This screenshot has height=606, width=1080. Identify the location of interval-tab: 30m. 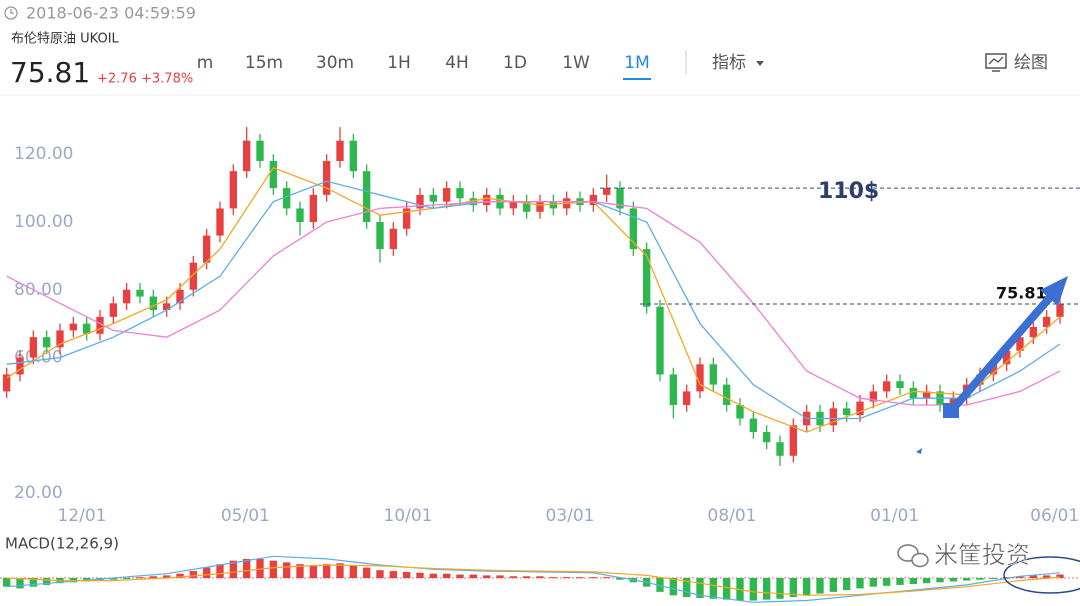
(335, 63).